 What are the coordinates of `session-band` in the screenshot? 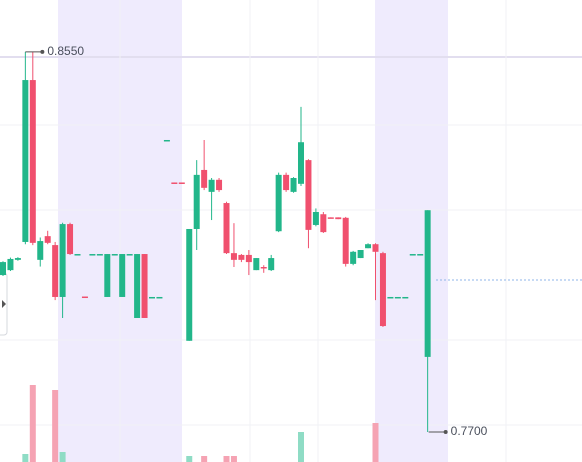 It's located at (411, 231).